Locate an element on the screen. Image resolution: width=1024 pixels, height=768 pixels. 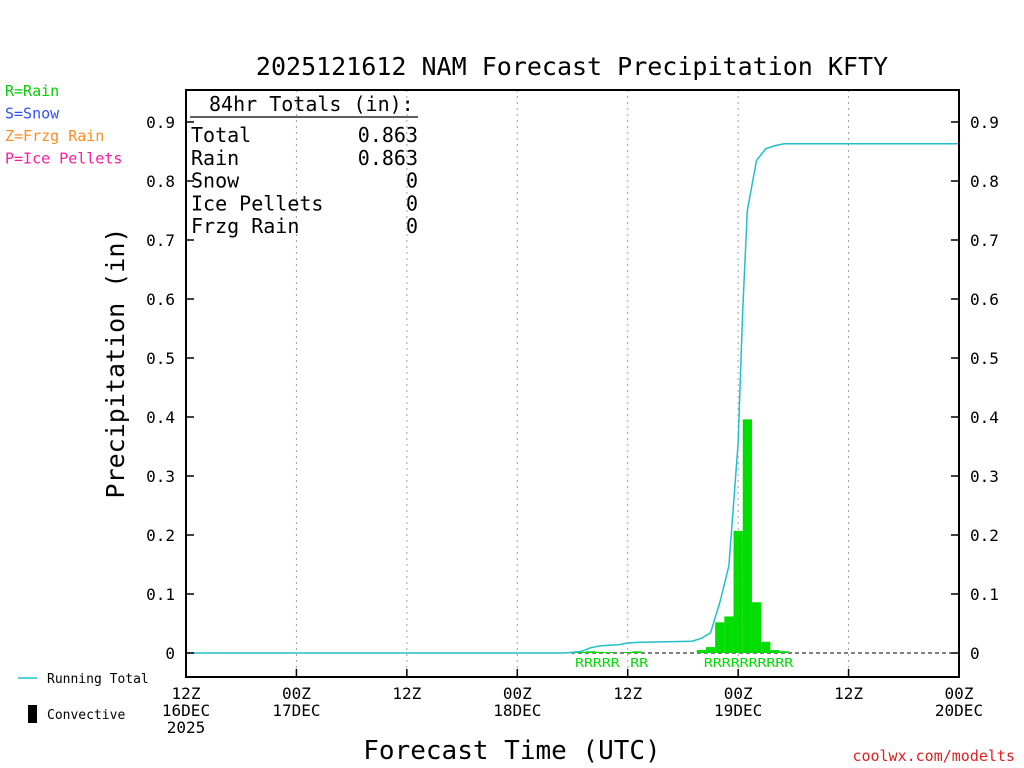
precip-type-labels: RRRRRRRRRR is located at coordinates (749, 663).